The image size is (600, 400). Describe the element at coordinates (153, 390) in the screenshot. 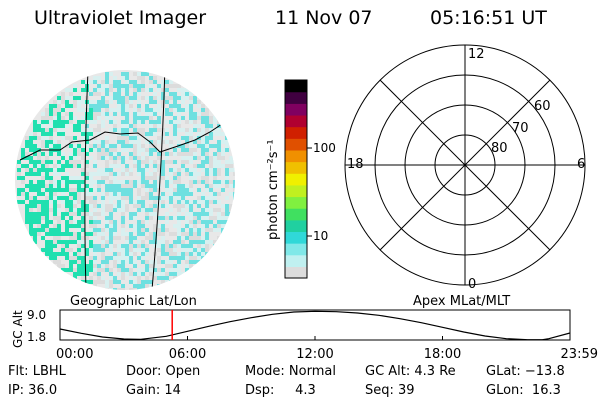

I see `gain-value: Gain: 14` at that location.